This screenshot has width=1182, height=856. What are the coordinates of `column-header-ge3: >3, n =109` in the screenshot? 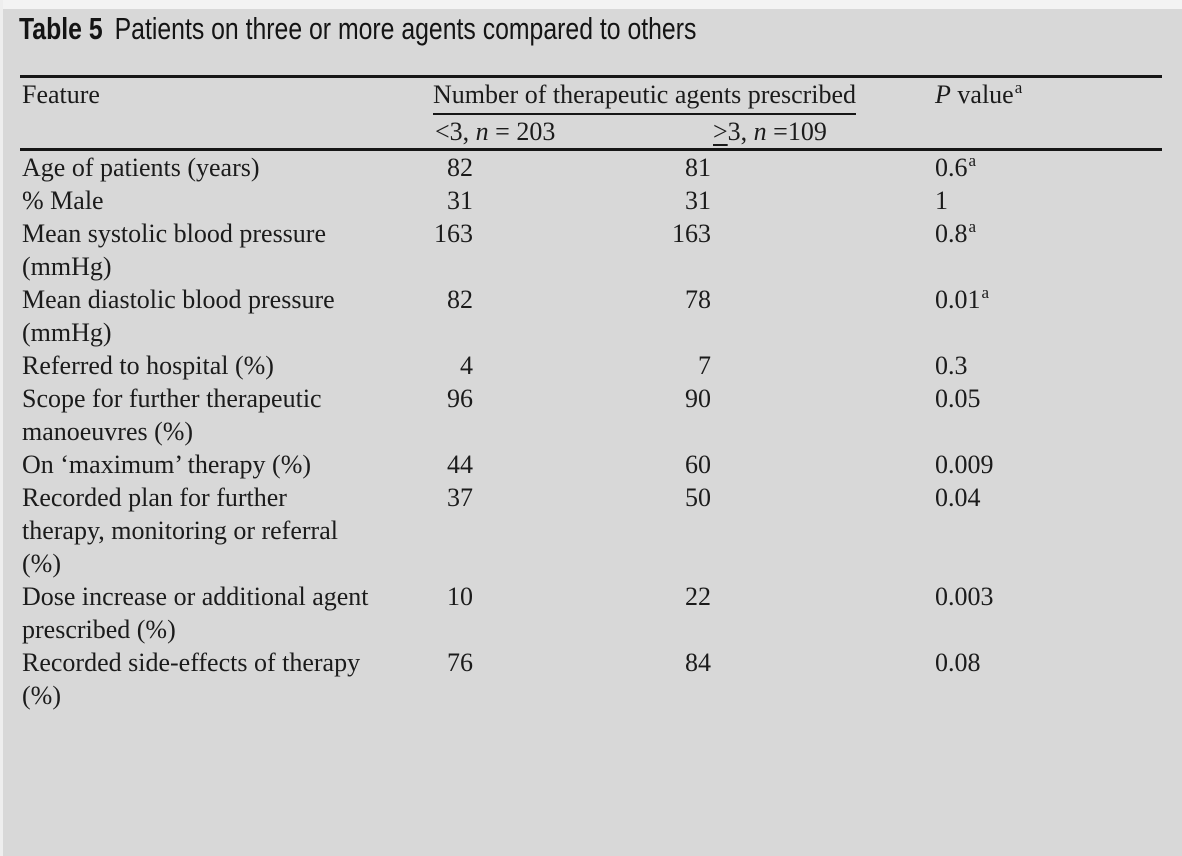 It's located at (824, 133).